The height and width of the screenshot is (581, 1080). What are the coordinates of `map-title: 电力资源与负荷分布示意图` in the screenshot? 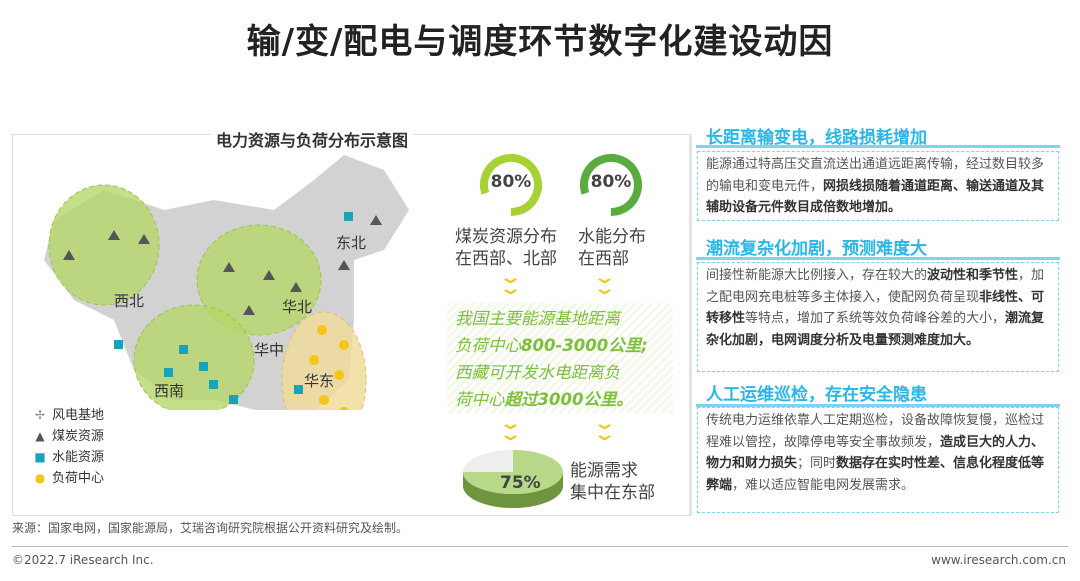 It's located at (312, 139).